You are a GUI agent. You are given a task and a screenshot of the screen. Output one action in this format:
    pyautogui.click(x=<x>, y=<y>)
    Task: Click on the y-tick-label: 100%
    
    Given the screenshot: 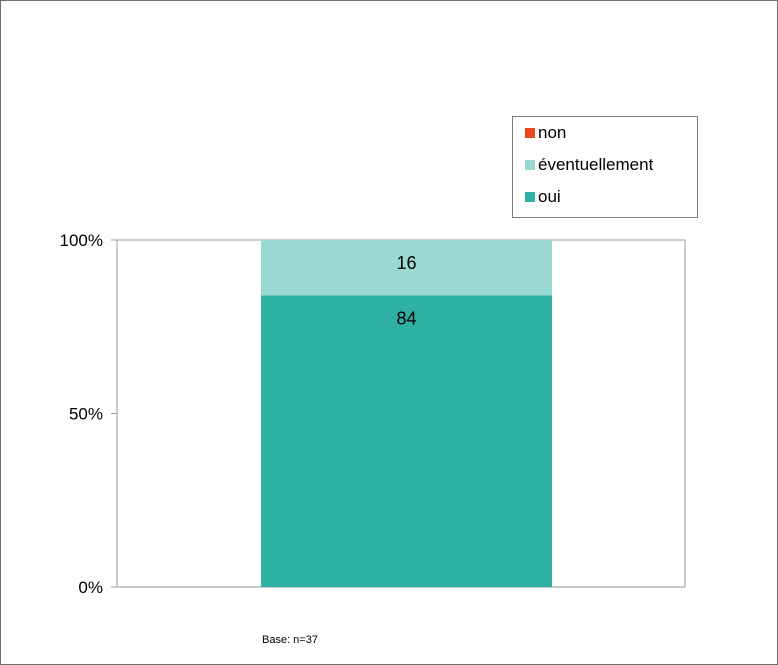 What is the action you would take?
    pyautogui.click(x=81, y=240)
    